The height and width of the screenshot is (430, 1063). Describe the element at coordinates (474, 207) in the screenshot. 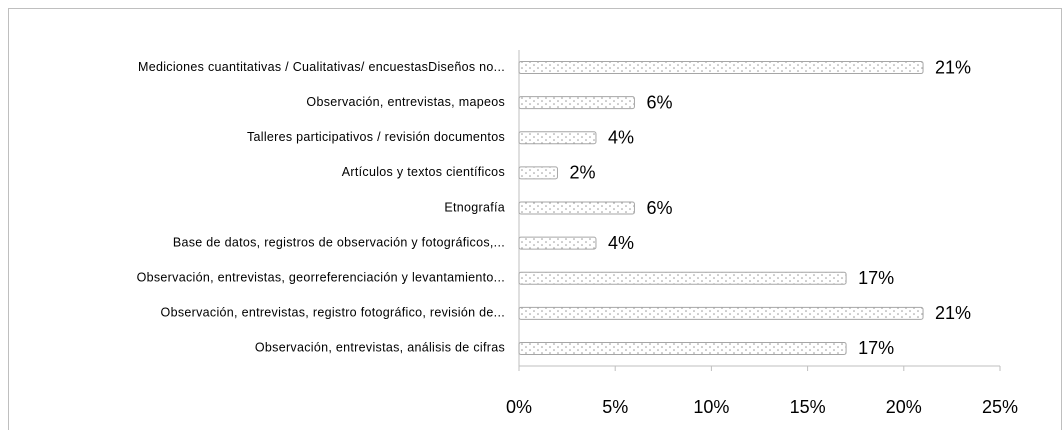

I see `y-tick-label: Etnografía` at that location.